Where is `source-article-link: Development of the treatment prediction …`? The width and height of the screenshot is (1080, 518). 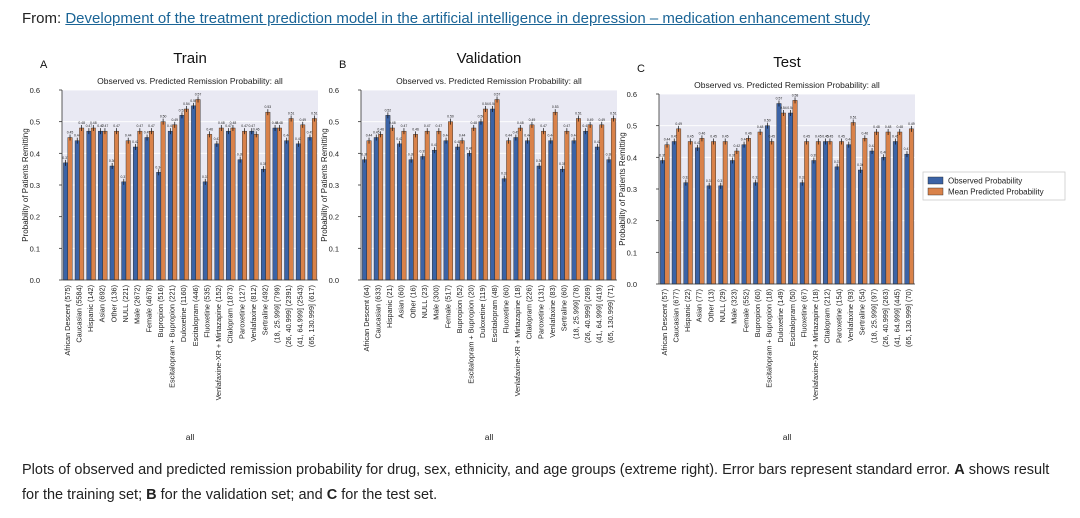
source-article-link: Development of the treatment prediction … is located at coordinates (467, 18).